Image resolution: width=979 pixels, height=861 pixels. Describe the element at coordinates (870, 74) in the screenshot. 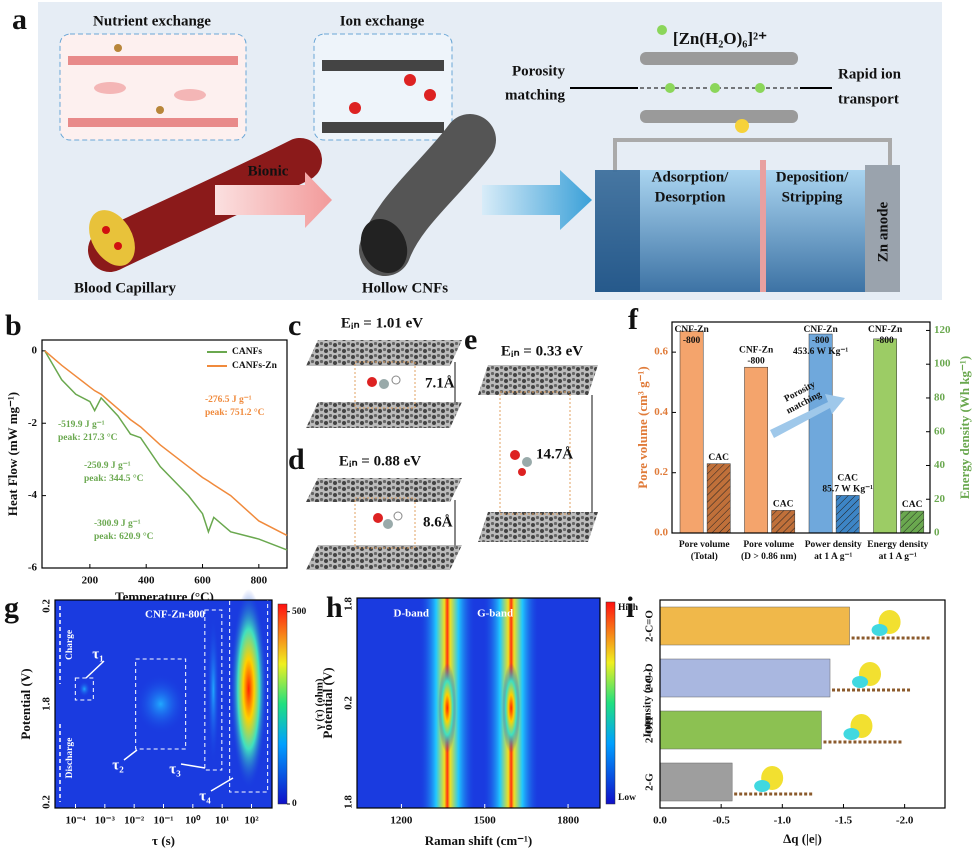

I see `label: Rapid ion` at that location.